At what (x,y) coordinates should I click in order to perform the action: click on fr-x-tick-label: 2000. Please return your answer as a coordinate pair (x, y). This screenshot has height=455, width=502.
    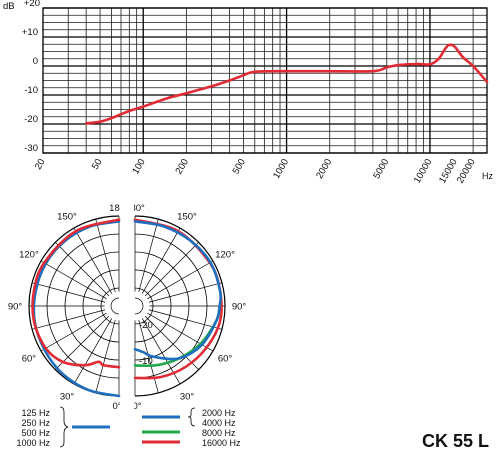
    Looking at the image, I should click on (324, 169).